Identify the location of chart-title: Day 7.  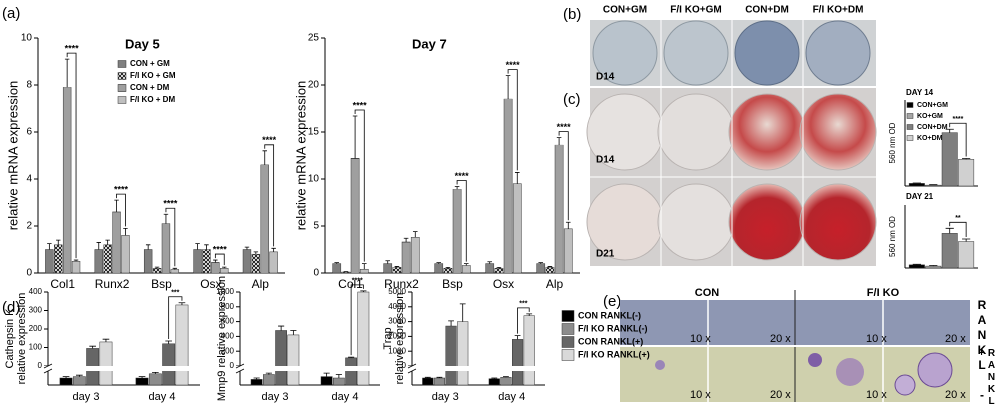
(429, 43).